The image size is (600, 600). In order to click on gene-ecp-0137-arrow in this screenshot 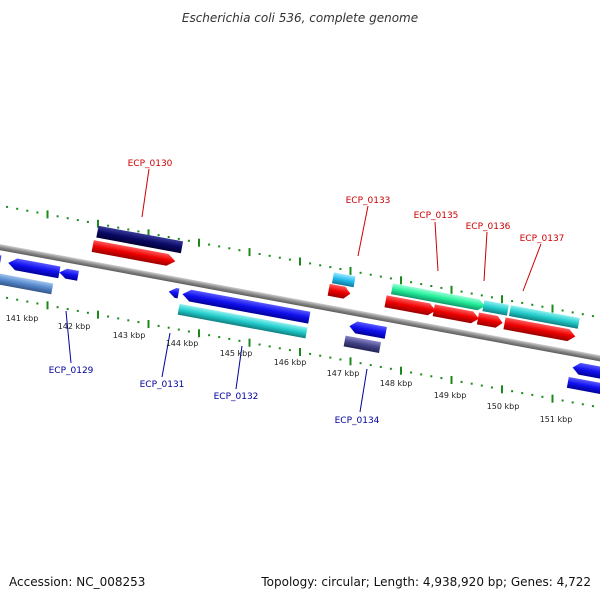, I will do `click(539, 329)`.